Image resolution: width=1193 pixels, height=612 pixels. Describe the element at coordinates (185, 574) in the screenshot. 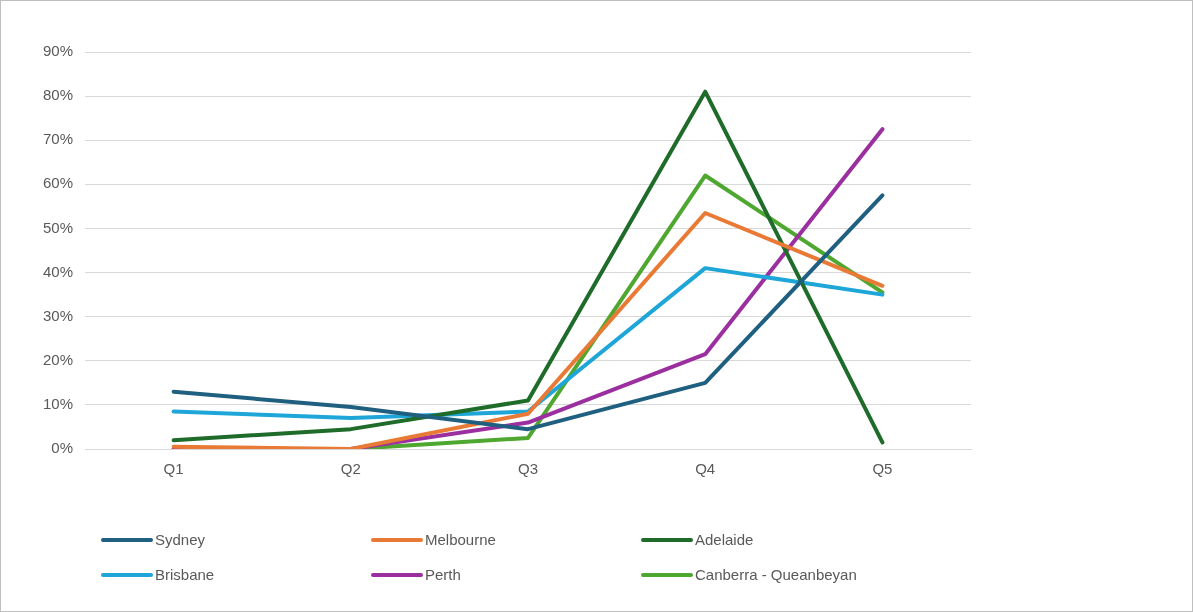

I see `legend-label: Brisbane` at that location.